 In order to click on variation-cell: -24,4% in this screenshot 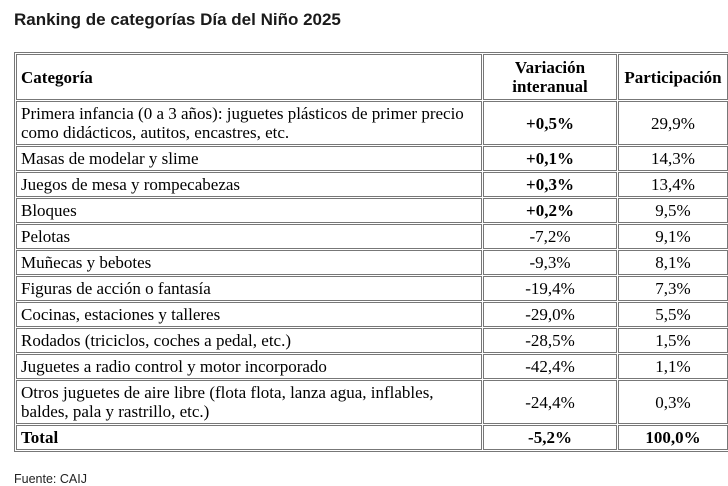, I will do `click(550, 402)`.